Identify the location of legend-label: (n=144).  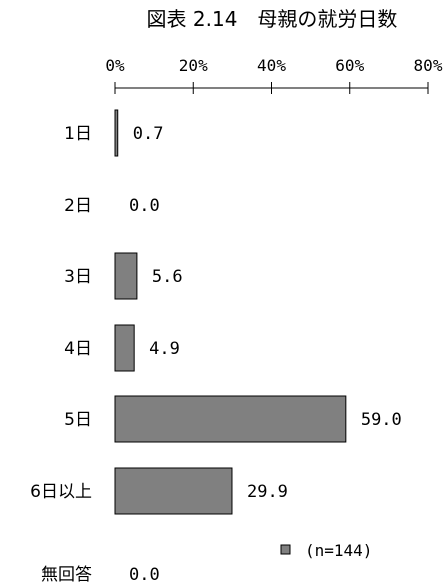
(338, 550).